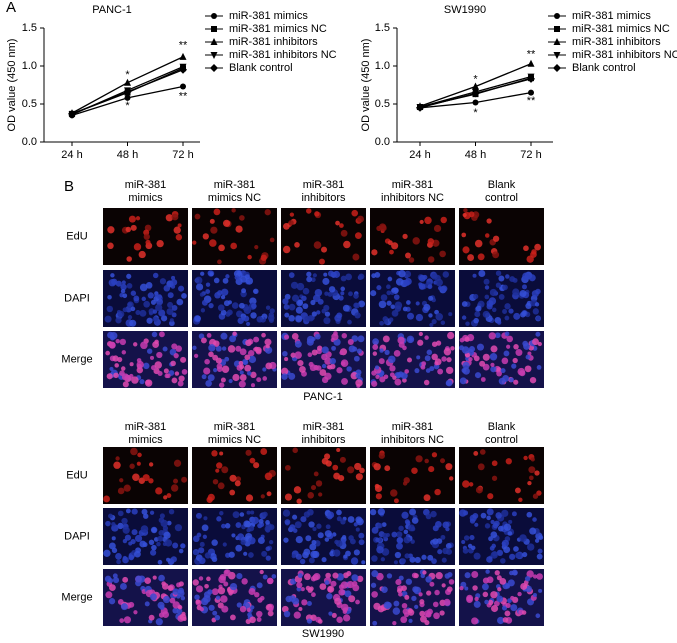 The width and height of the screenshot is (677, 643). I want to click on legend-label: miR-381 mimics, so click(268, 16).